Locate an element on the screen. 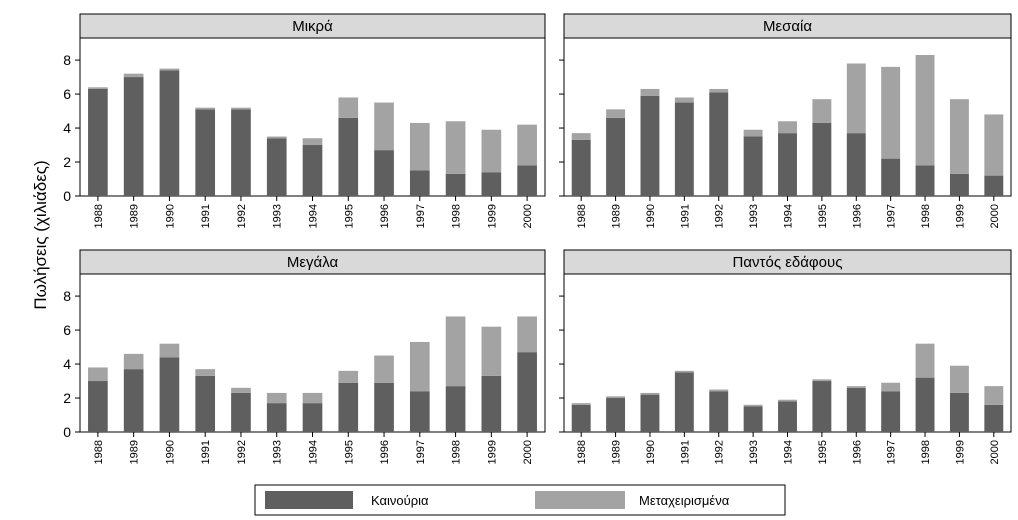  x-tick-label: 1996 is located at coordinates (857, 452).